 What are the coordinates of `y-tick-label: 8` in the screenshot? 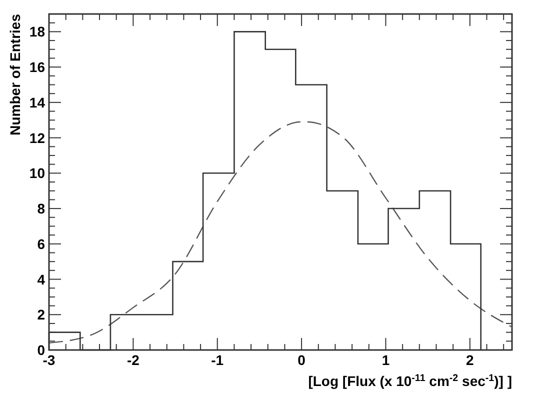 It's located at (41, 208).